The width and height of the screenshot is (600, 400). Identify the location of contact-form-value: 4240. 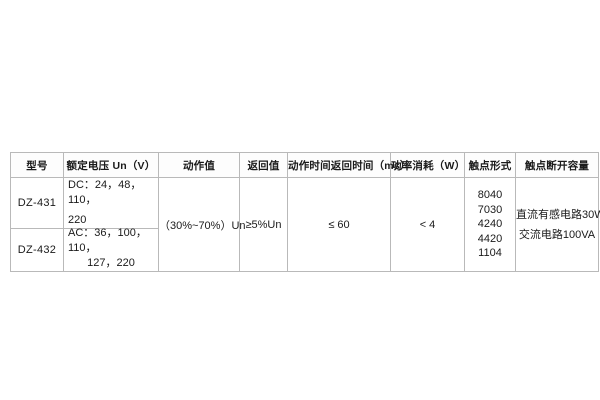
(490, 224).